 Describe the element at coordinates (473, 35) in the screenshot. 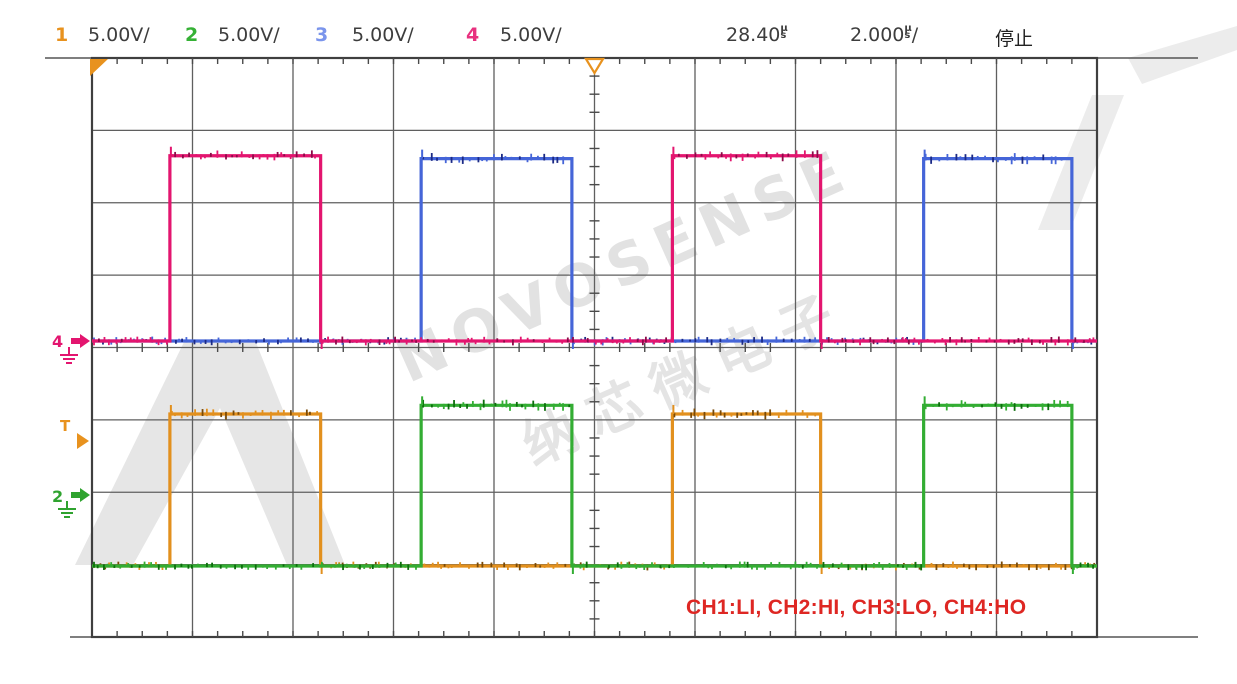

I see `channel-4-number: 4` at that location.